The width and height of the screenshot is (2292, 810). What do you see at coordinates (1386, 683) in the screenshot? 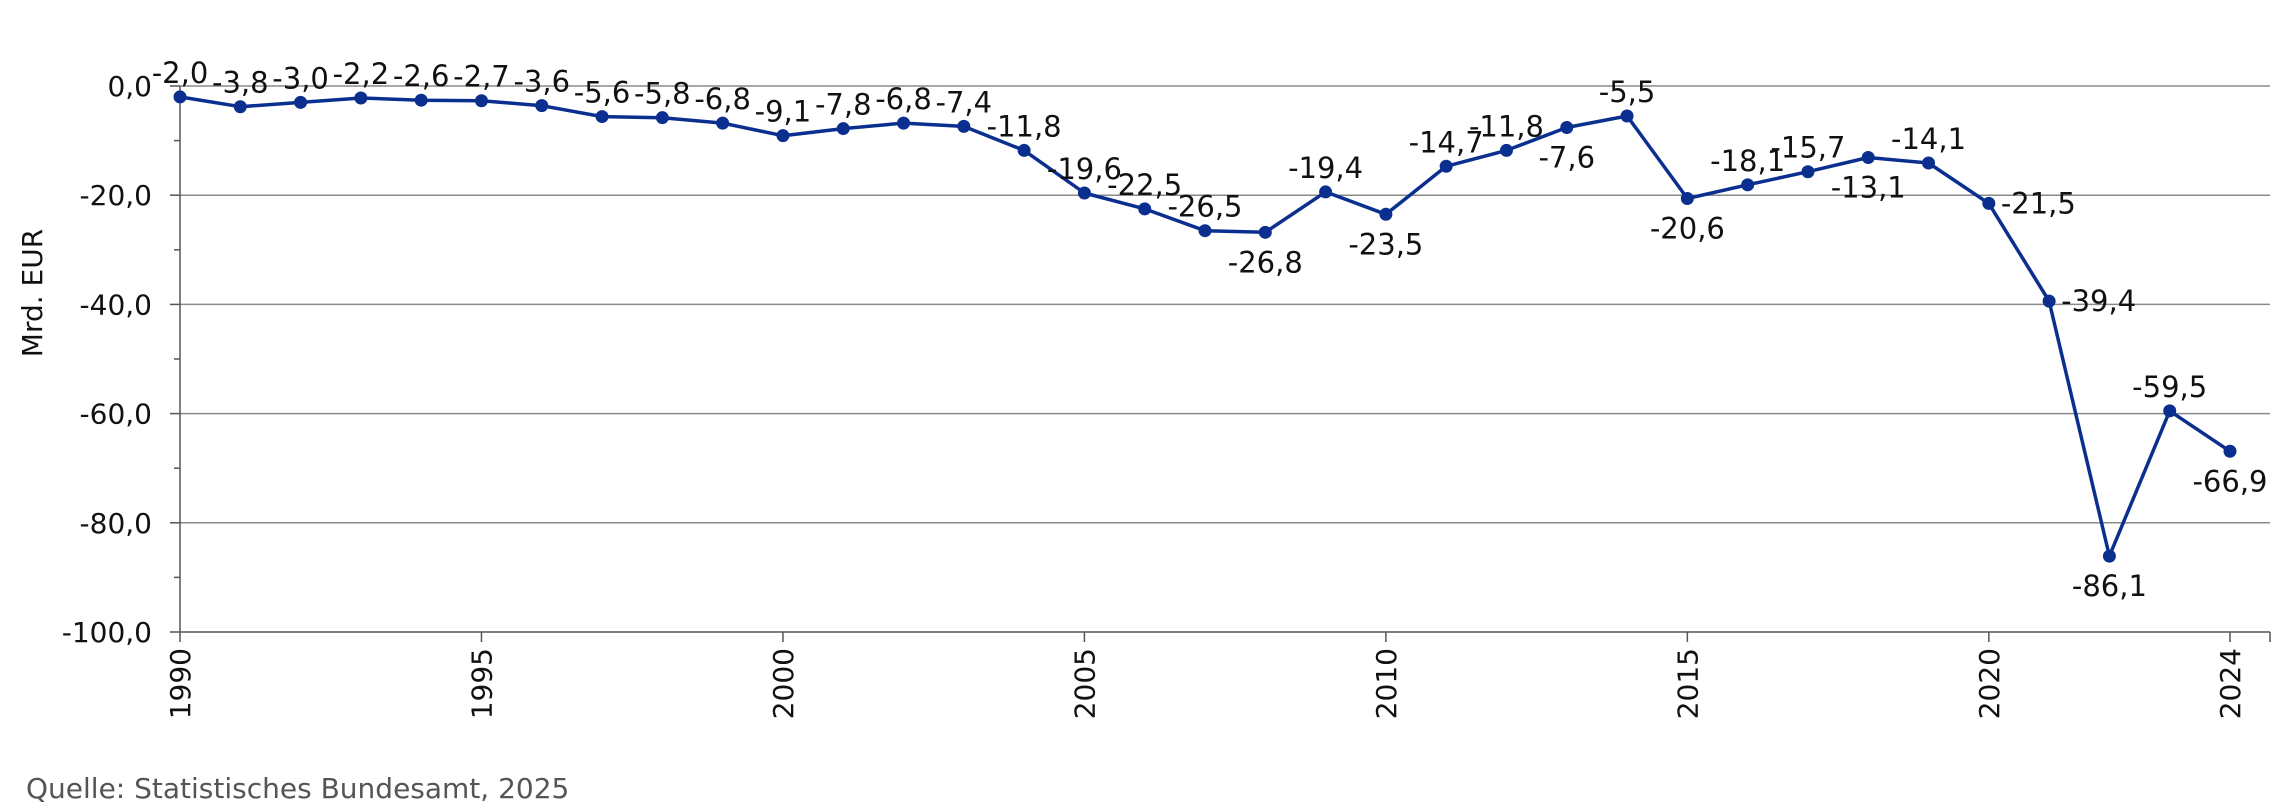
I see `x-tick-label: 2010` at bounding box center [1386, 683].